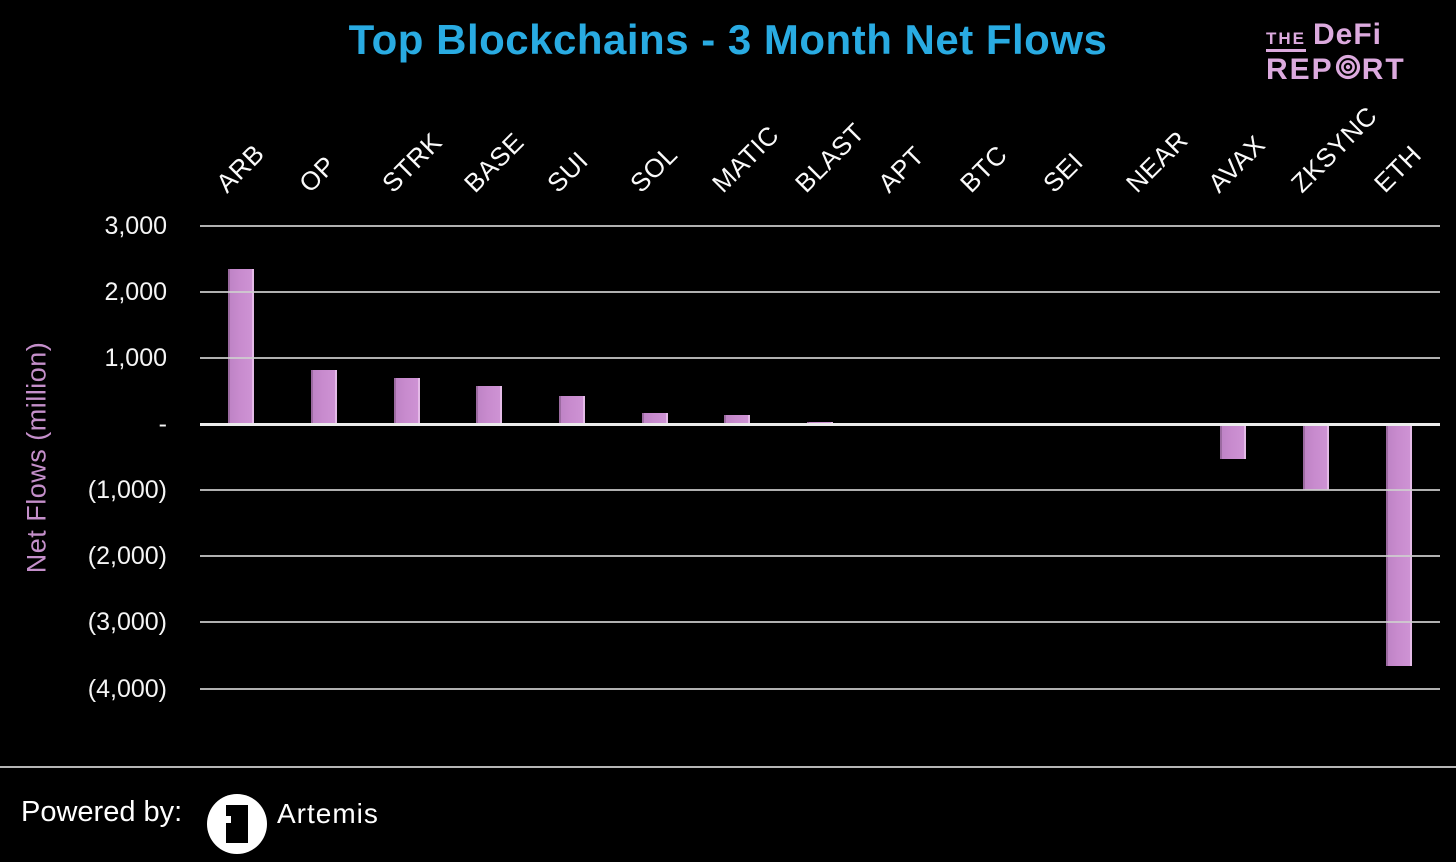  What do you see at coordinates (830, 158) in the screenshot?
I see `category-label-blast: BLAST` at bounding box center [830, 158].